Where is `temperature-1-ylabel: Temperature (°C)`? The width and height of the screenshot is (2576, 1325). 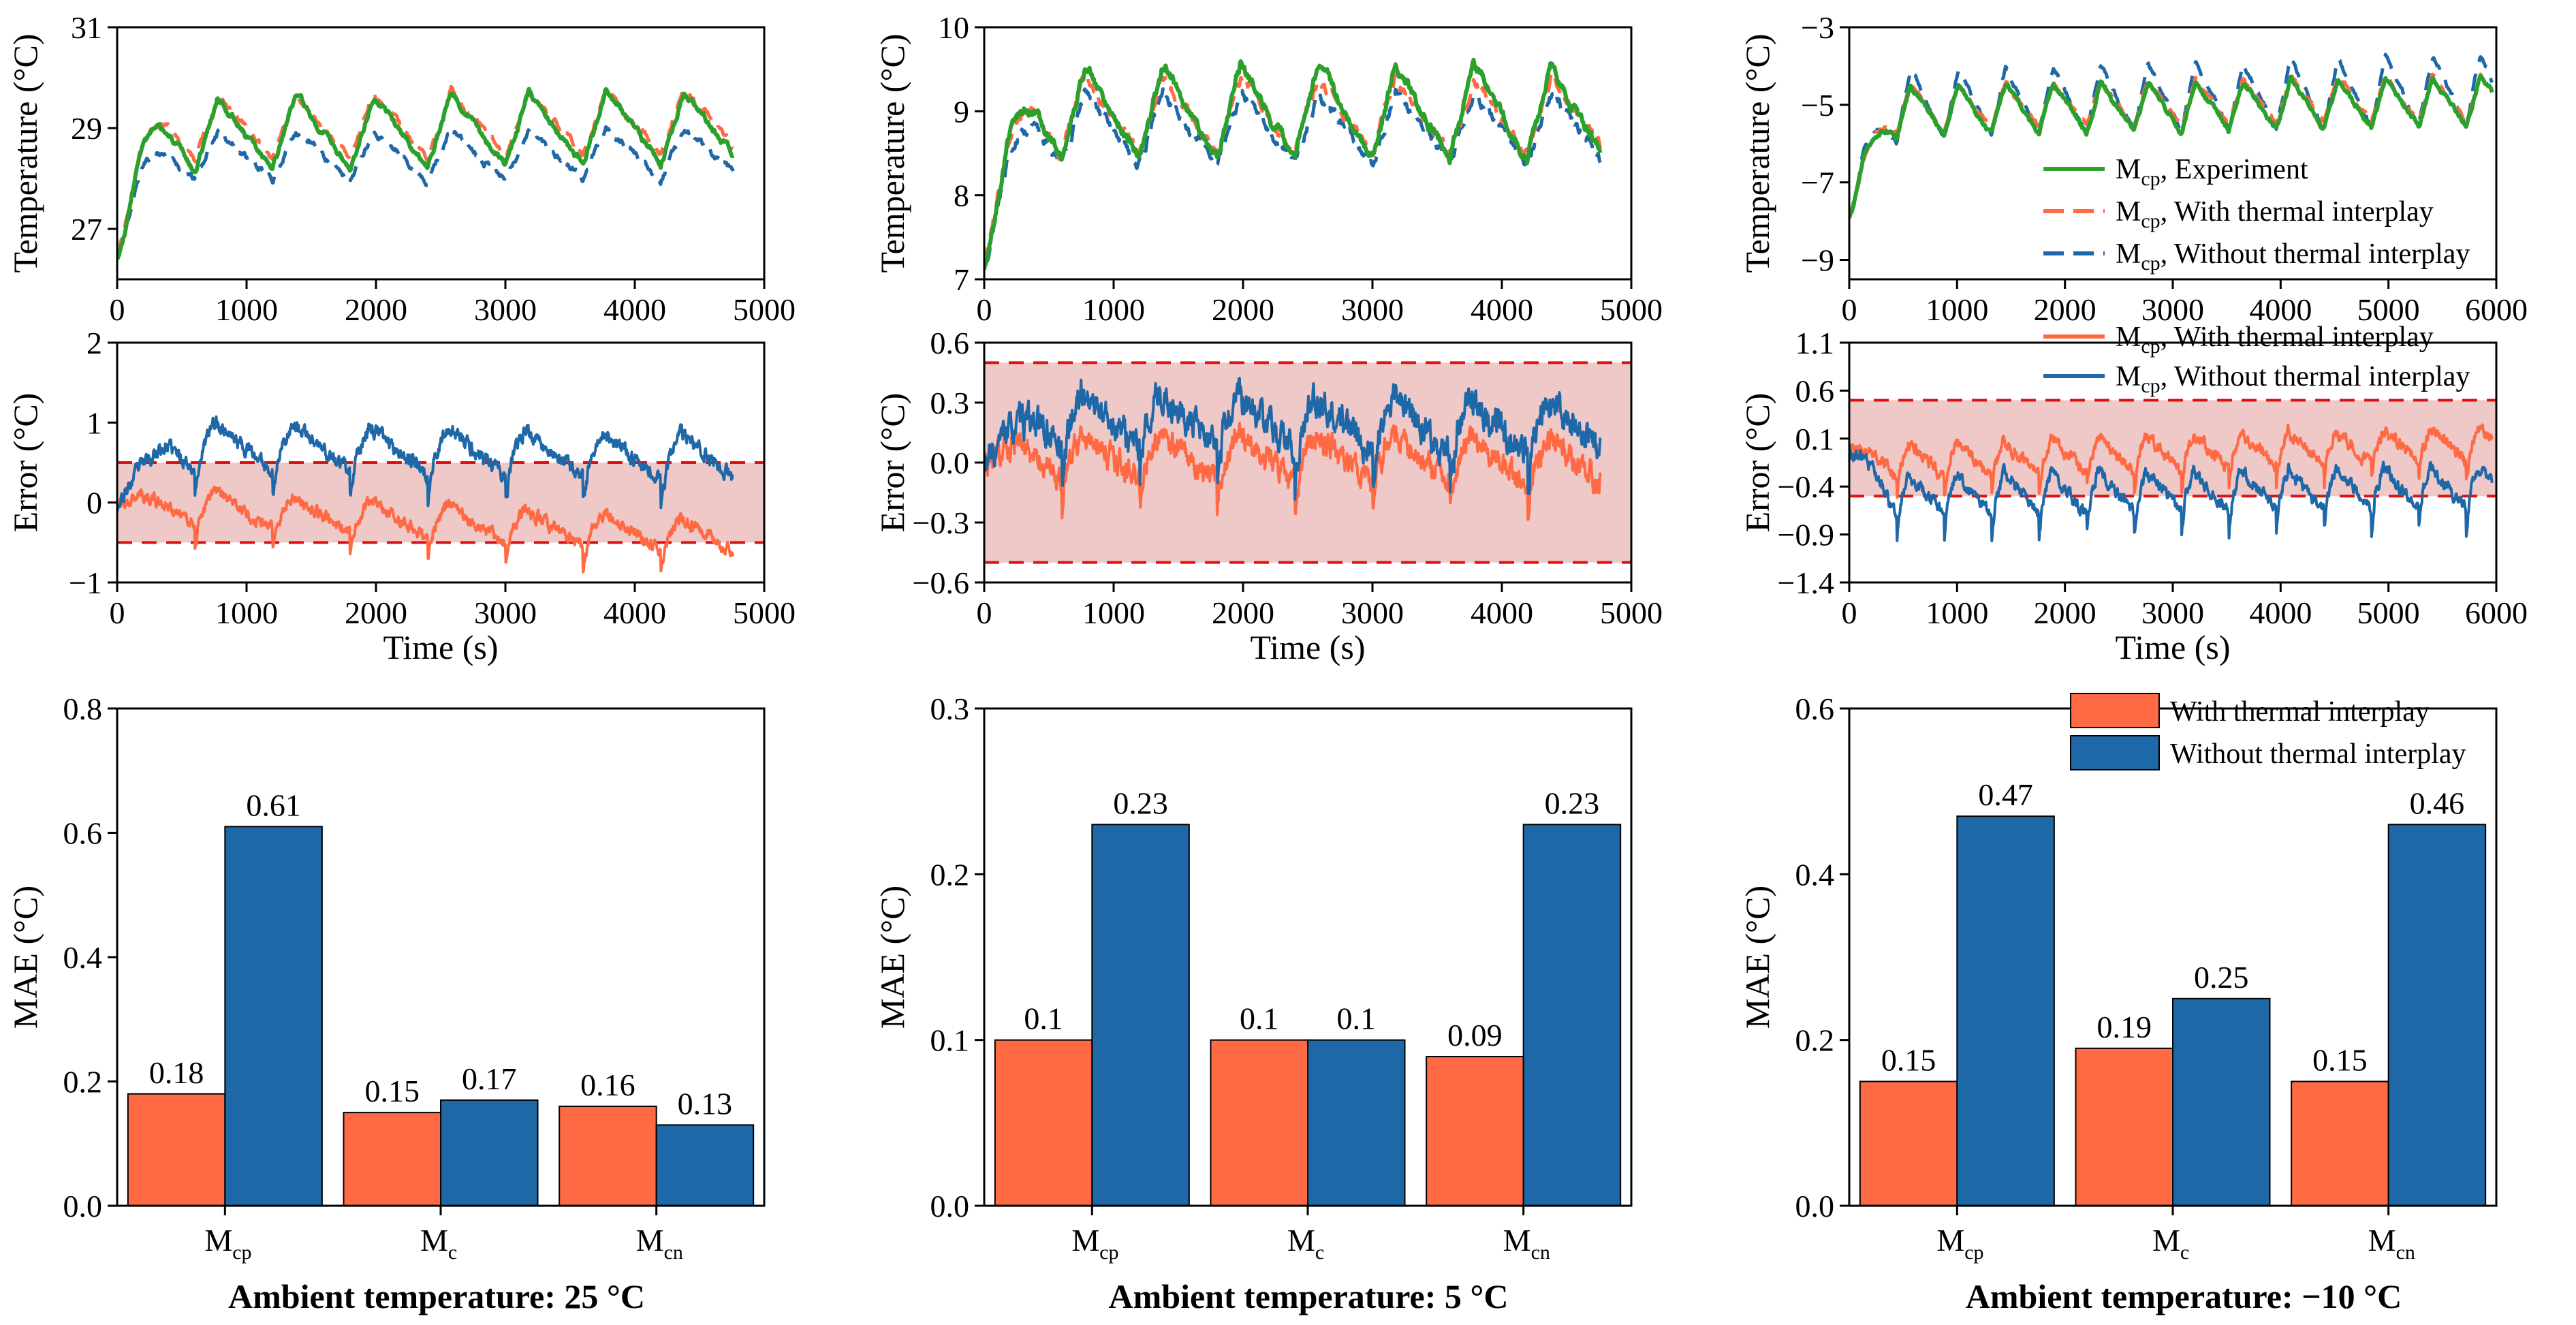
temperature-1-ylabel: Temperature (°C) is located at coordinates (892, 152).